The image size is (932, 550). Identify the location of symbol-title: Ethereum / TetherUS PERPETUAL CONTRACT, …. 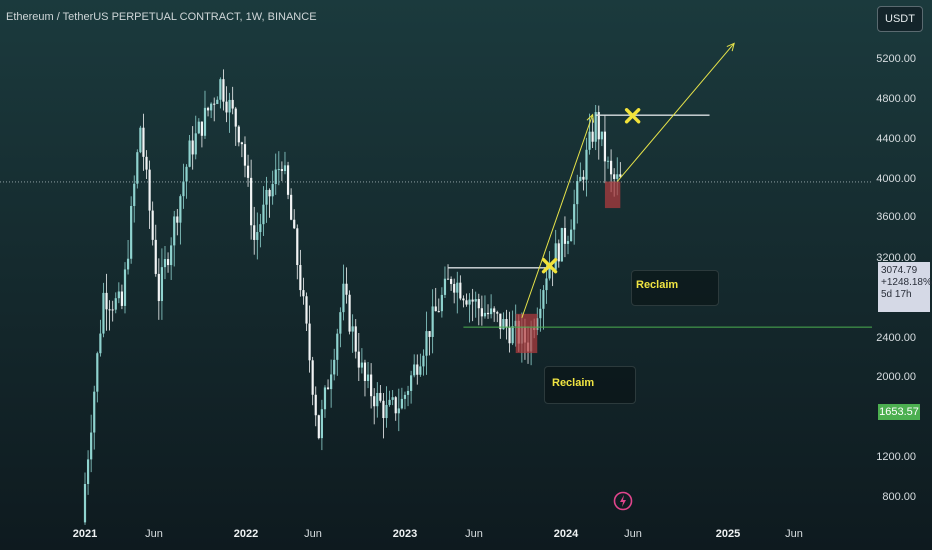
(161, 17).